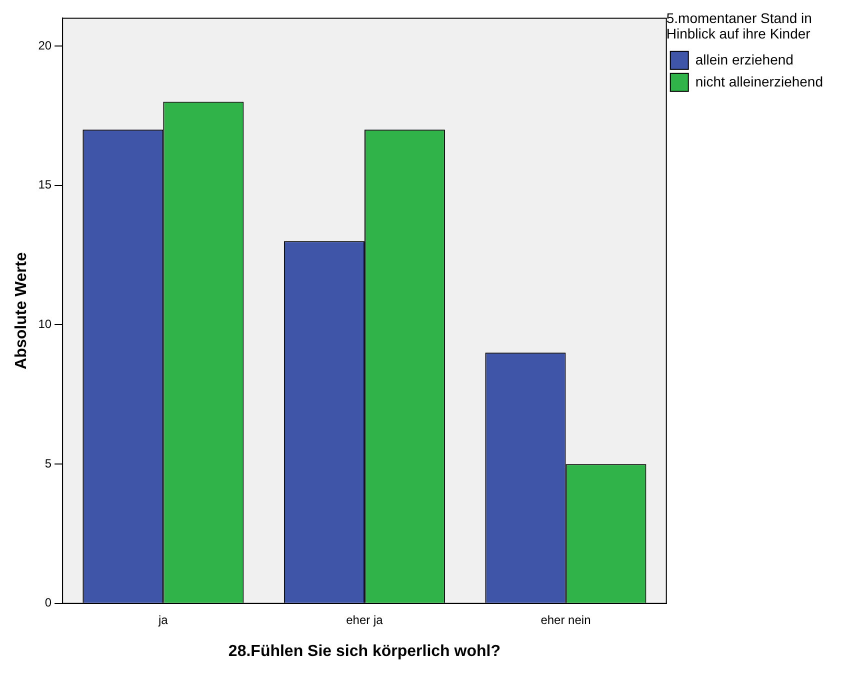 This screenshot has height=673, width=845. What do you see at coordinates (45, 185) in the screenshot?
I see `y-tick-label: 15` at bounding box center [45, 185].